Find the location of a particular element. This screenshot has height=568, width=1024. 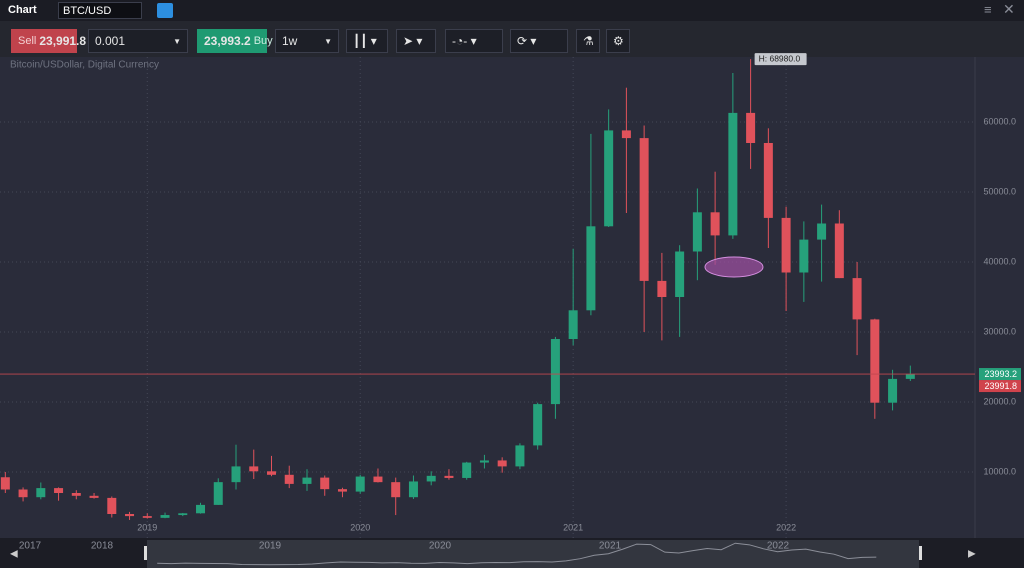

title-bar: Chart BTC/USD ≡ ✕ is located at coordinates (512, 10).